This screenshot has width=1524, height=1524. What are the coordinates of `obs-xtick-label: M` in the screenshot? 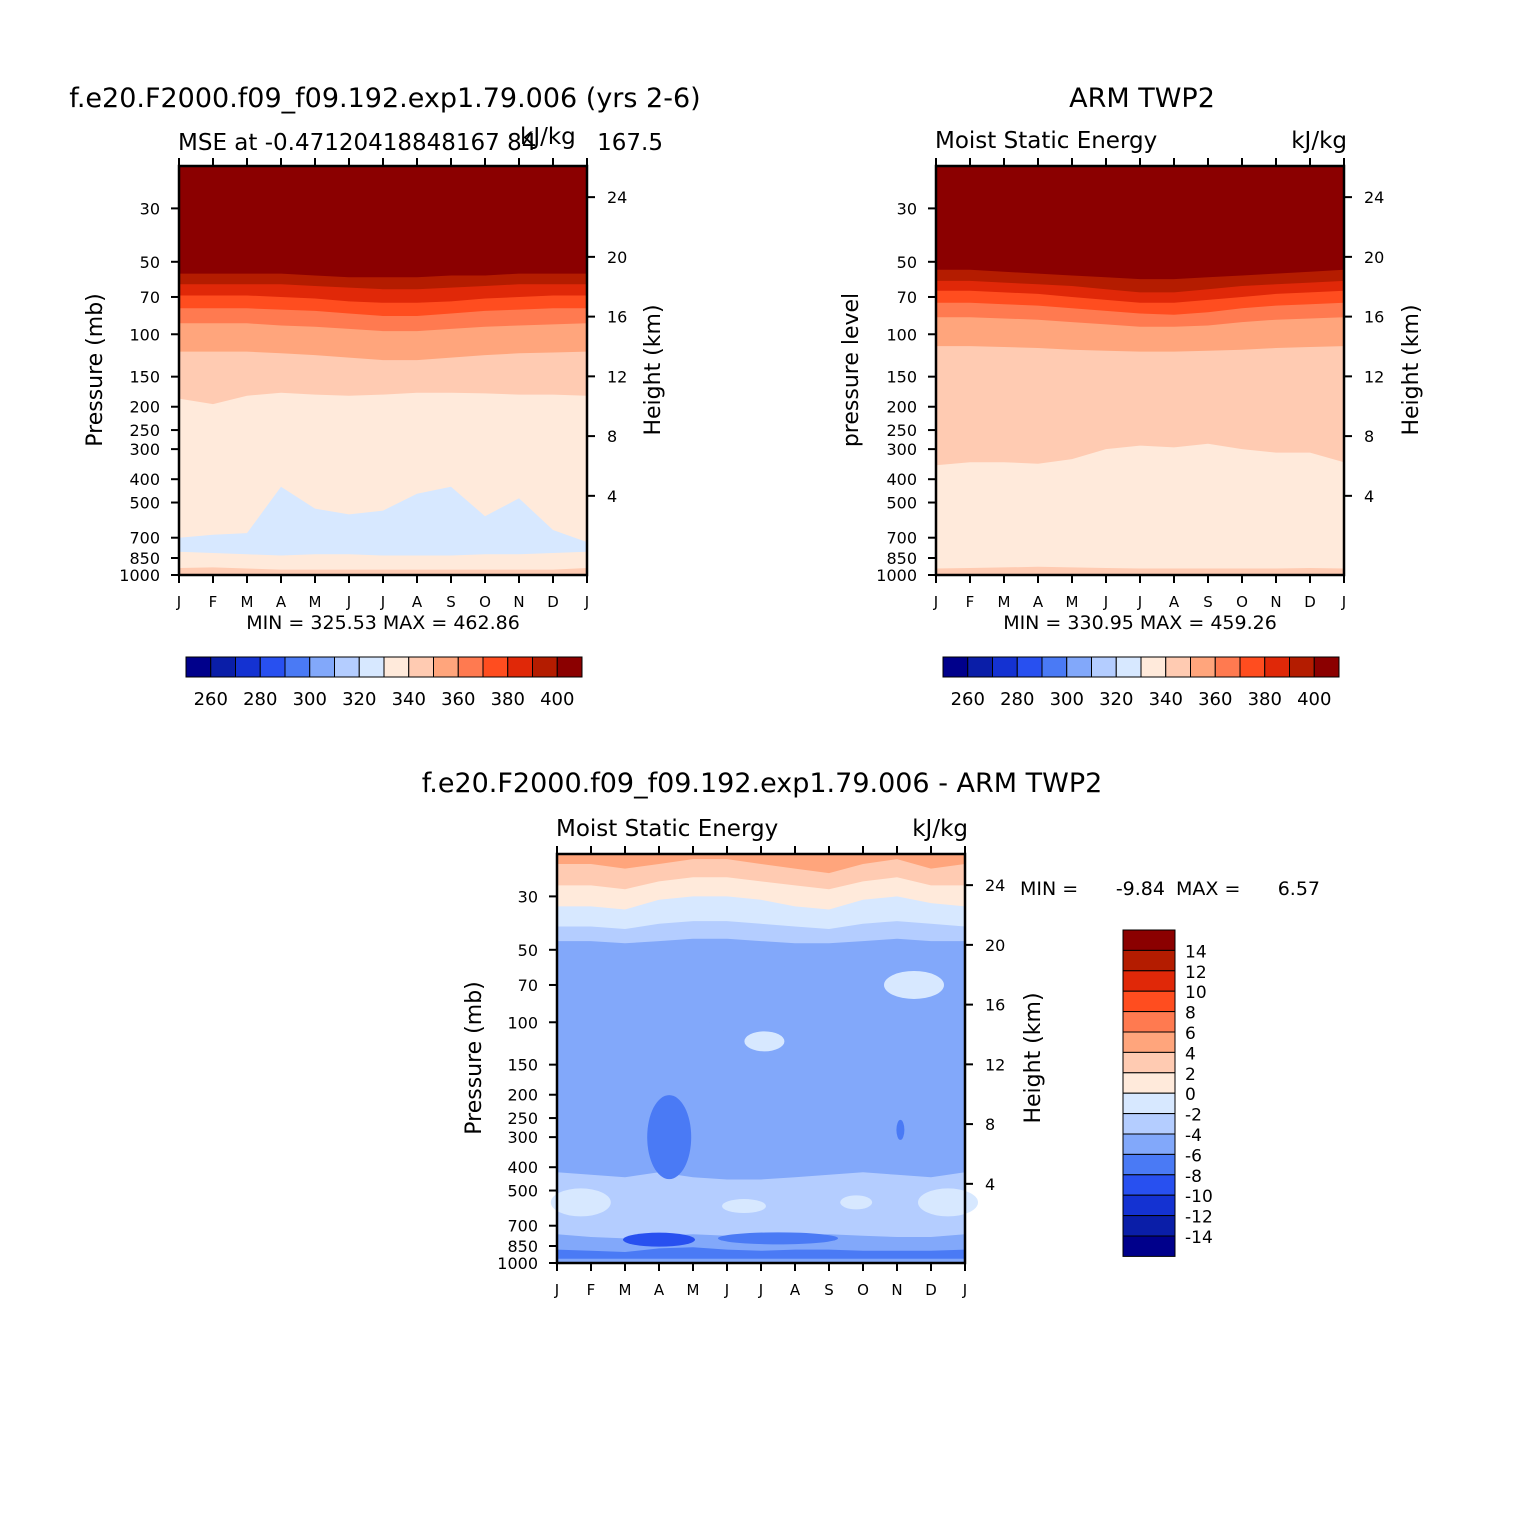 It's located at (1004, 602).